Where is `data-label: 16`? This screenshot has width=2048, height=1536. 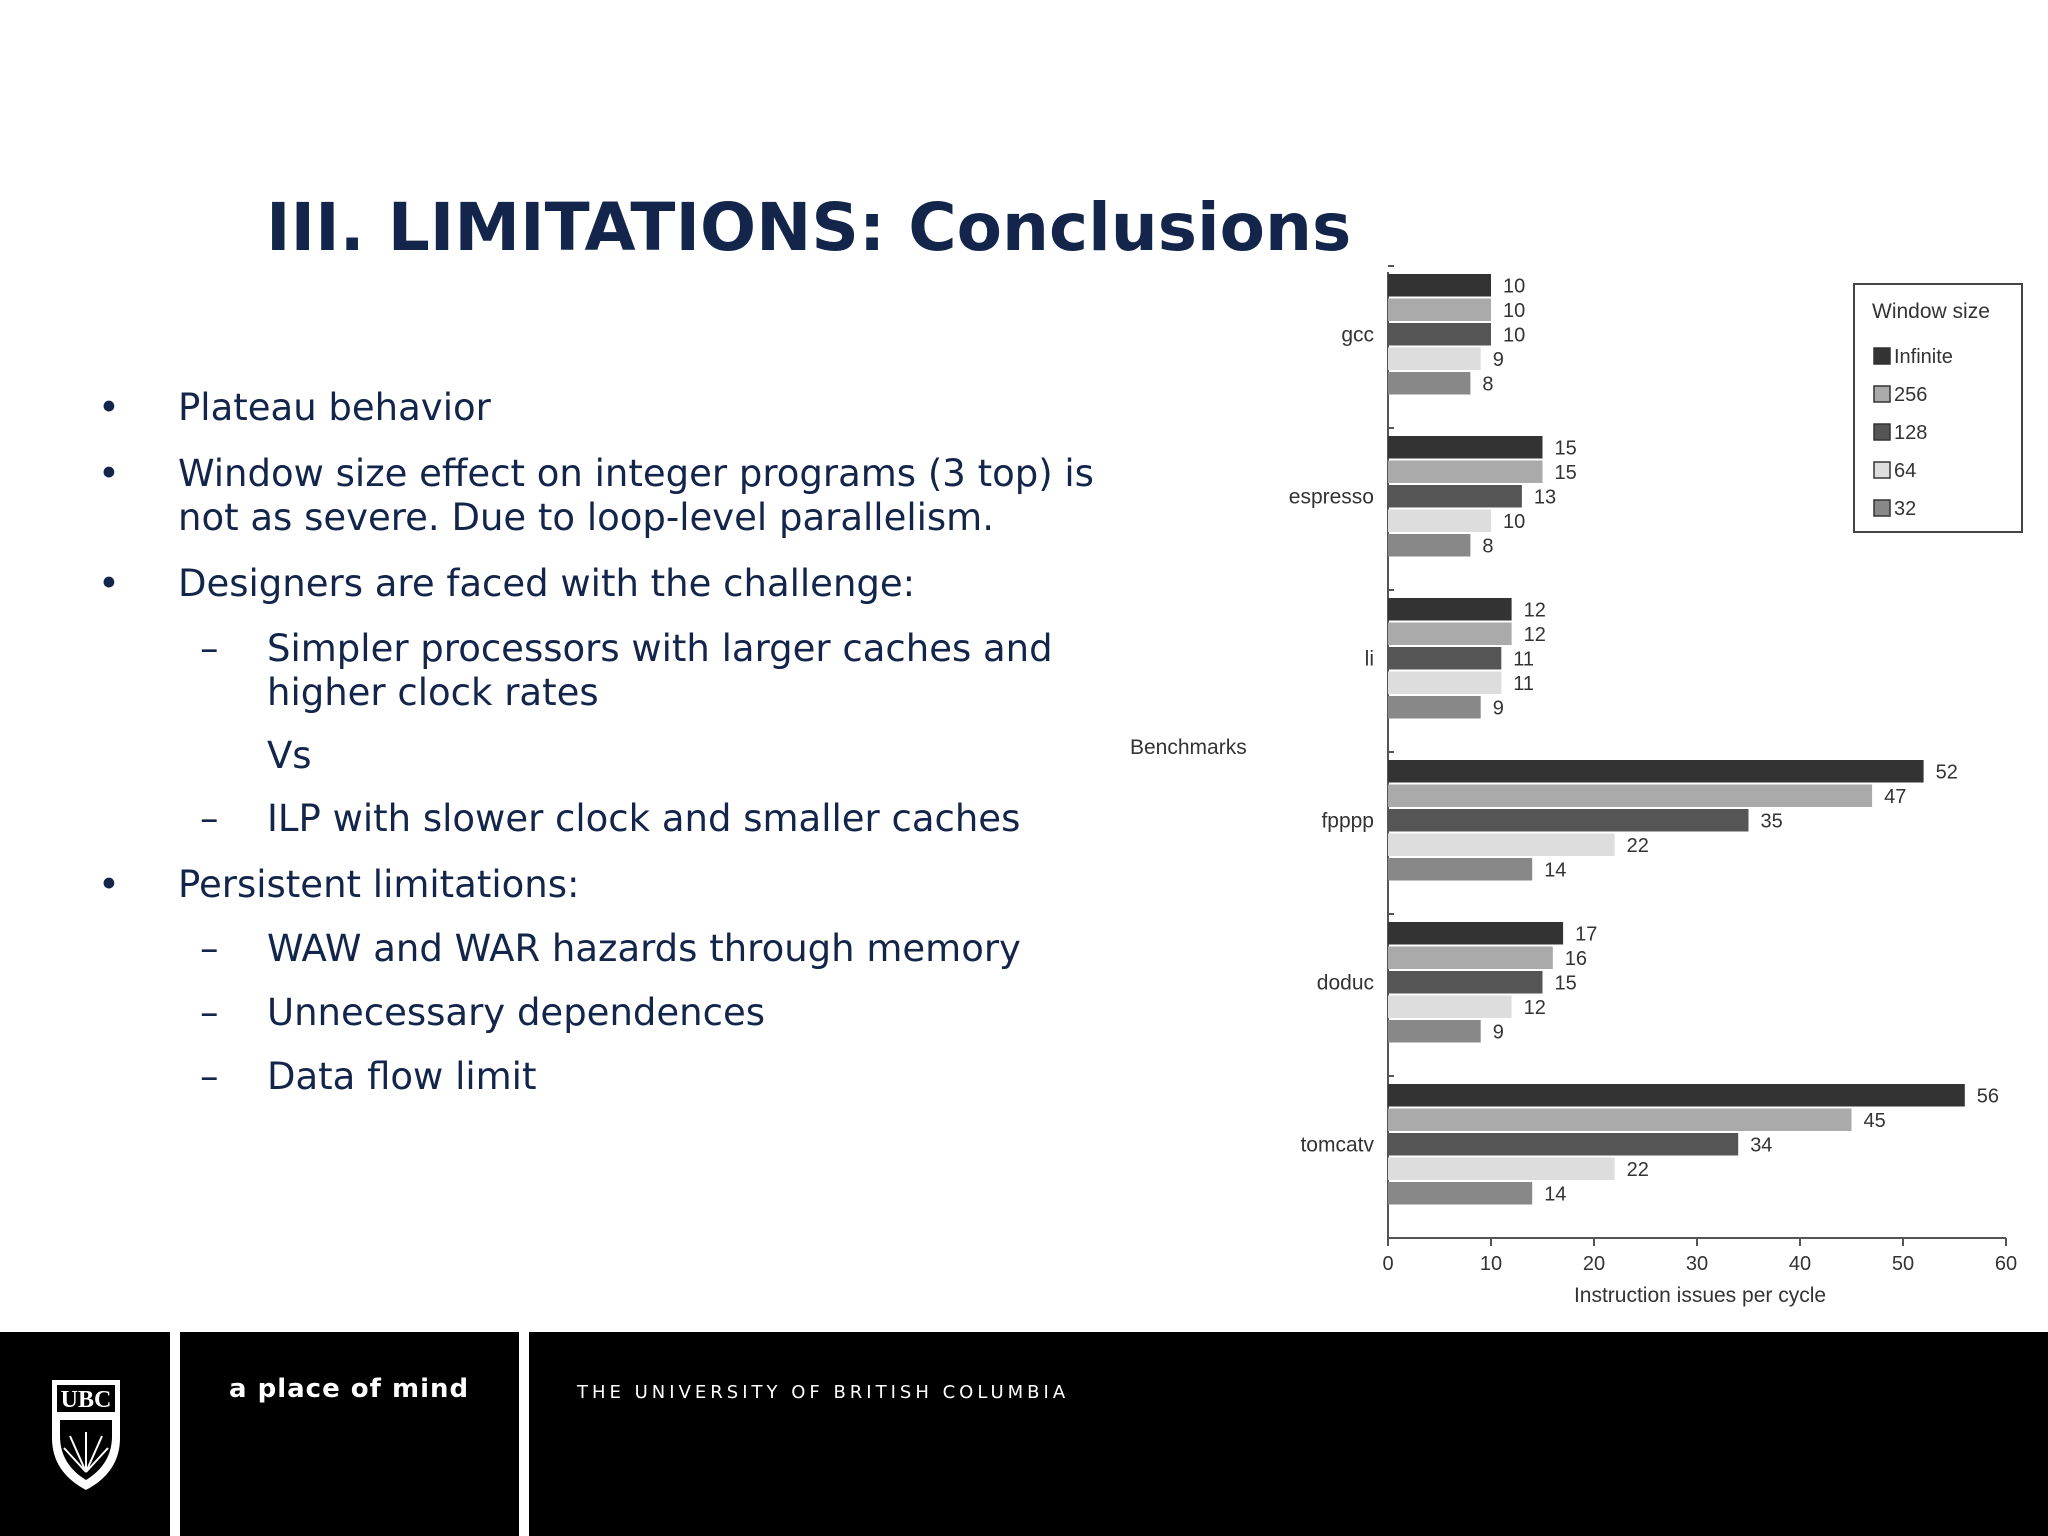 data-label: 16 is located at coordinates (1576, 959).